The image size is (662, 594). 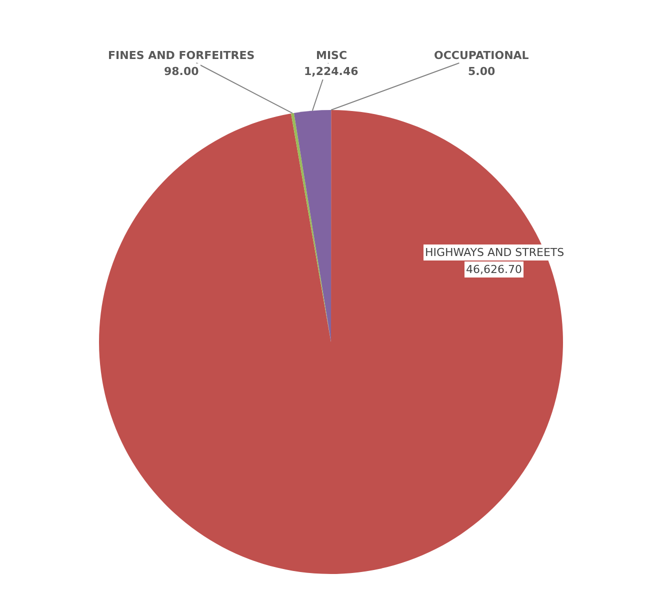 I want to click on slice-label: FINES AND FORFEITRES, so click(x=181, y=55).